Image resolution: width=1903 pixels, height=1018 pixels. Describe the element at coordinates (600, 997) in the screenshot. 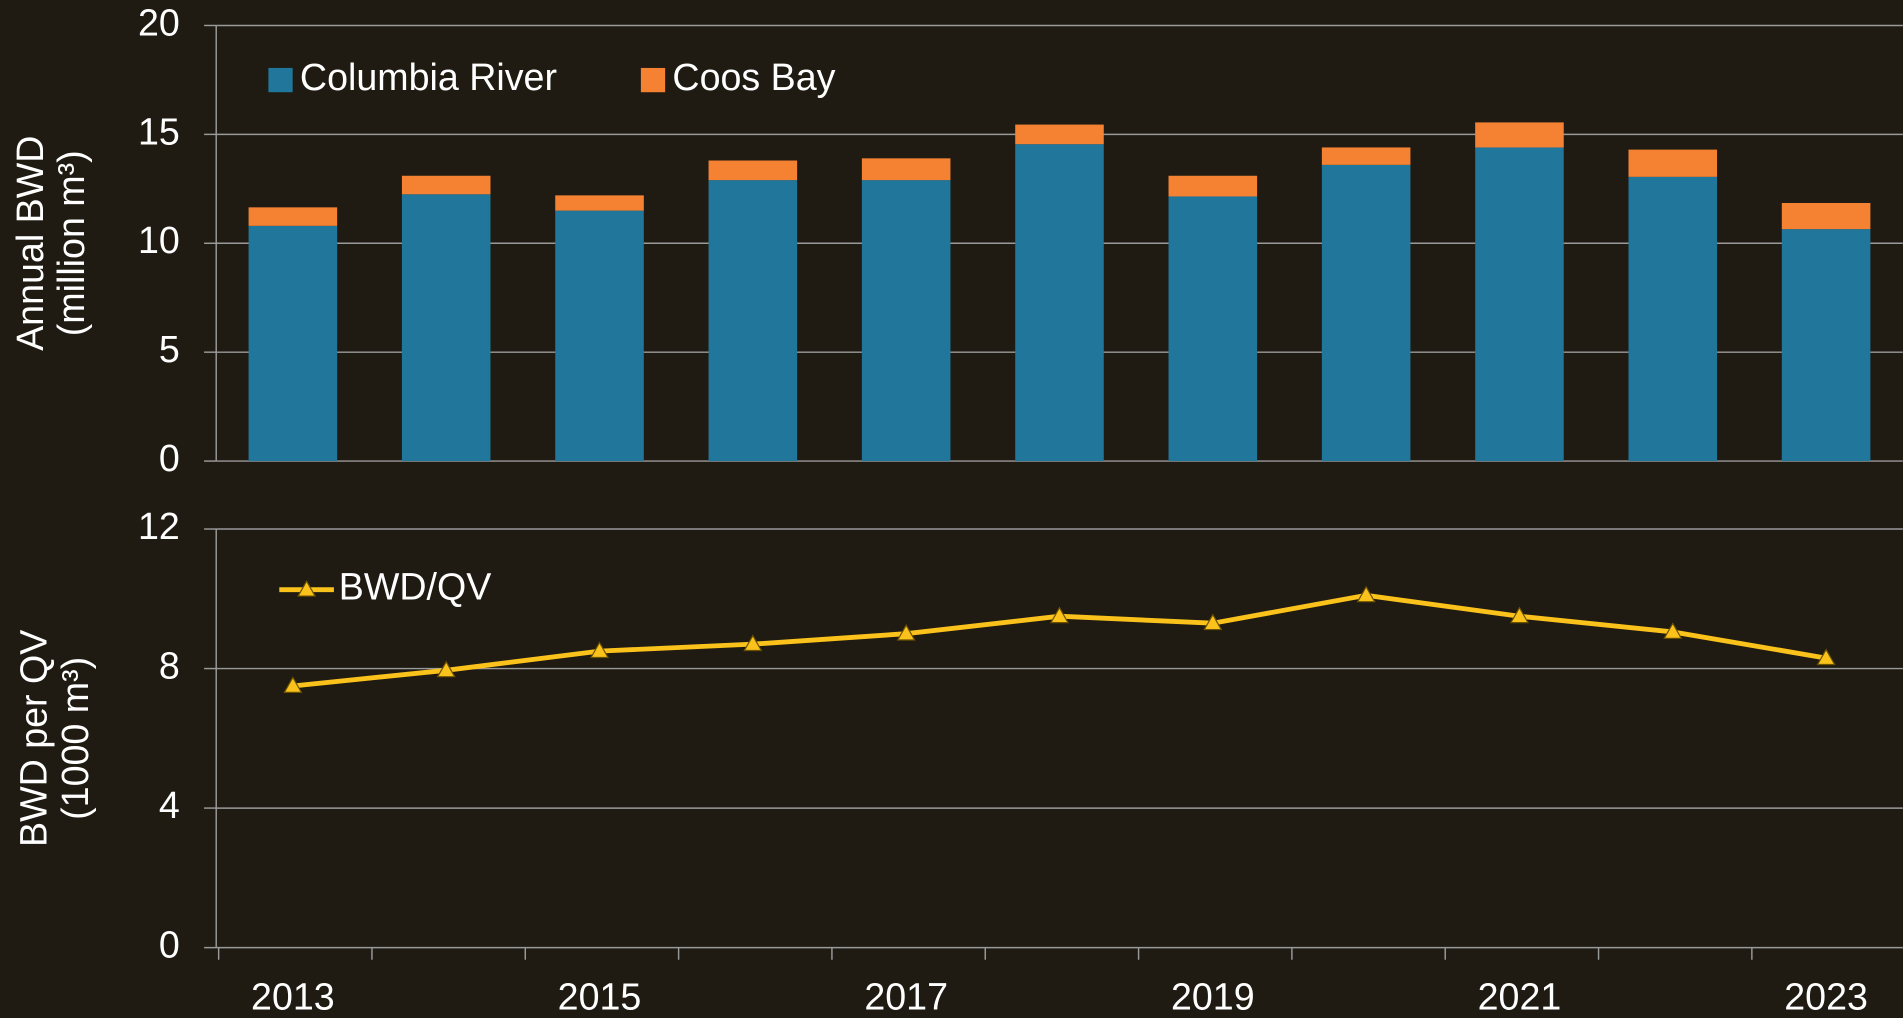

I see `x-tick-label: 2015` at that location.